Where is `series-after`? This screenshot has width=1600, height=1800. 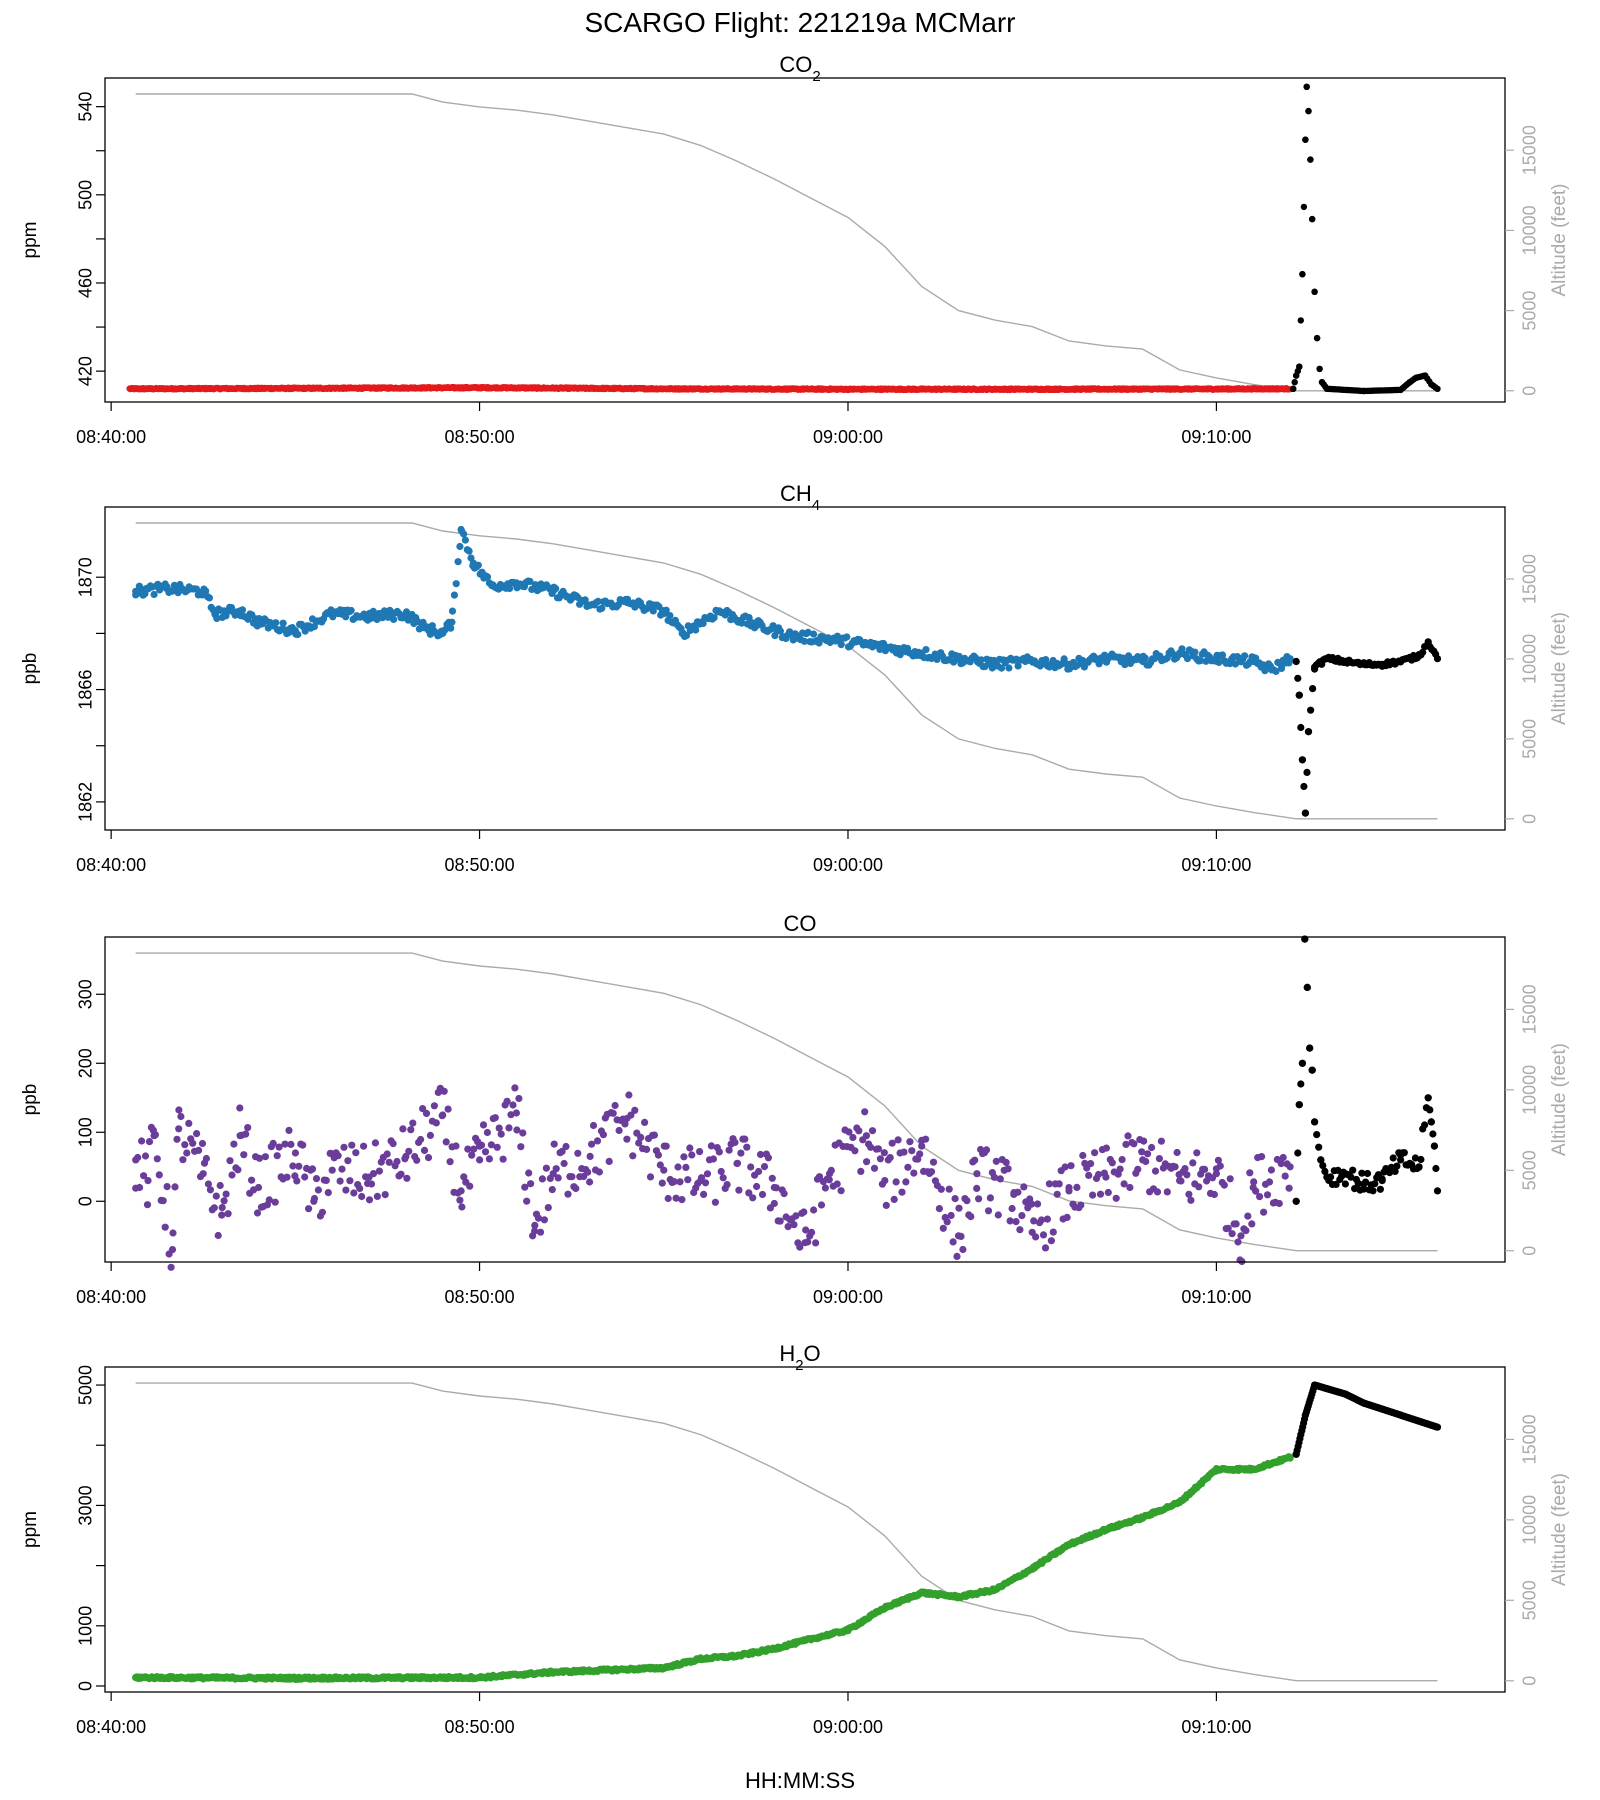 series-after is located at coordinates (1365, 239).